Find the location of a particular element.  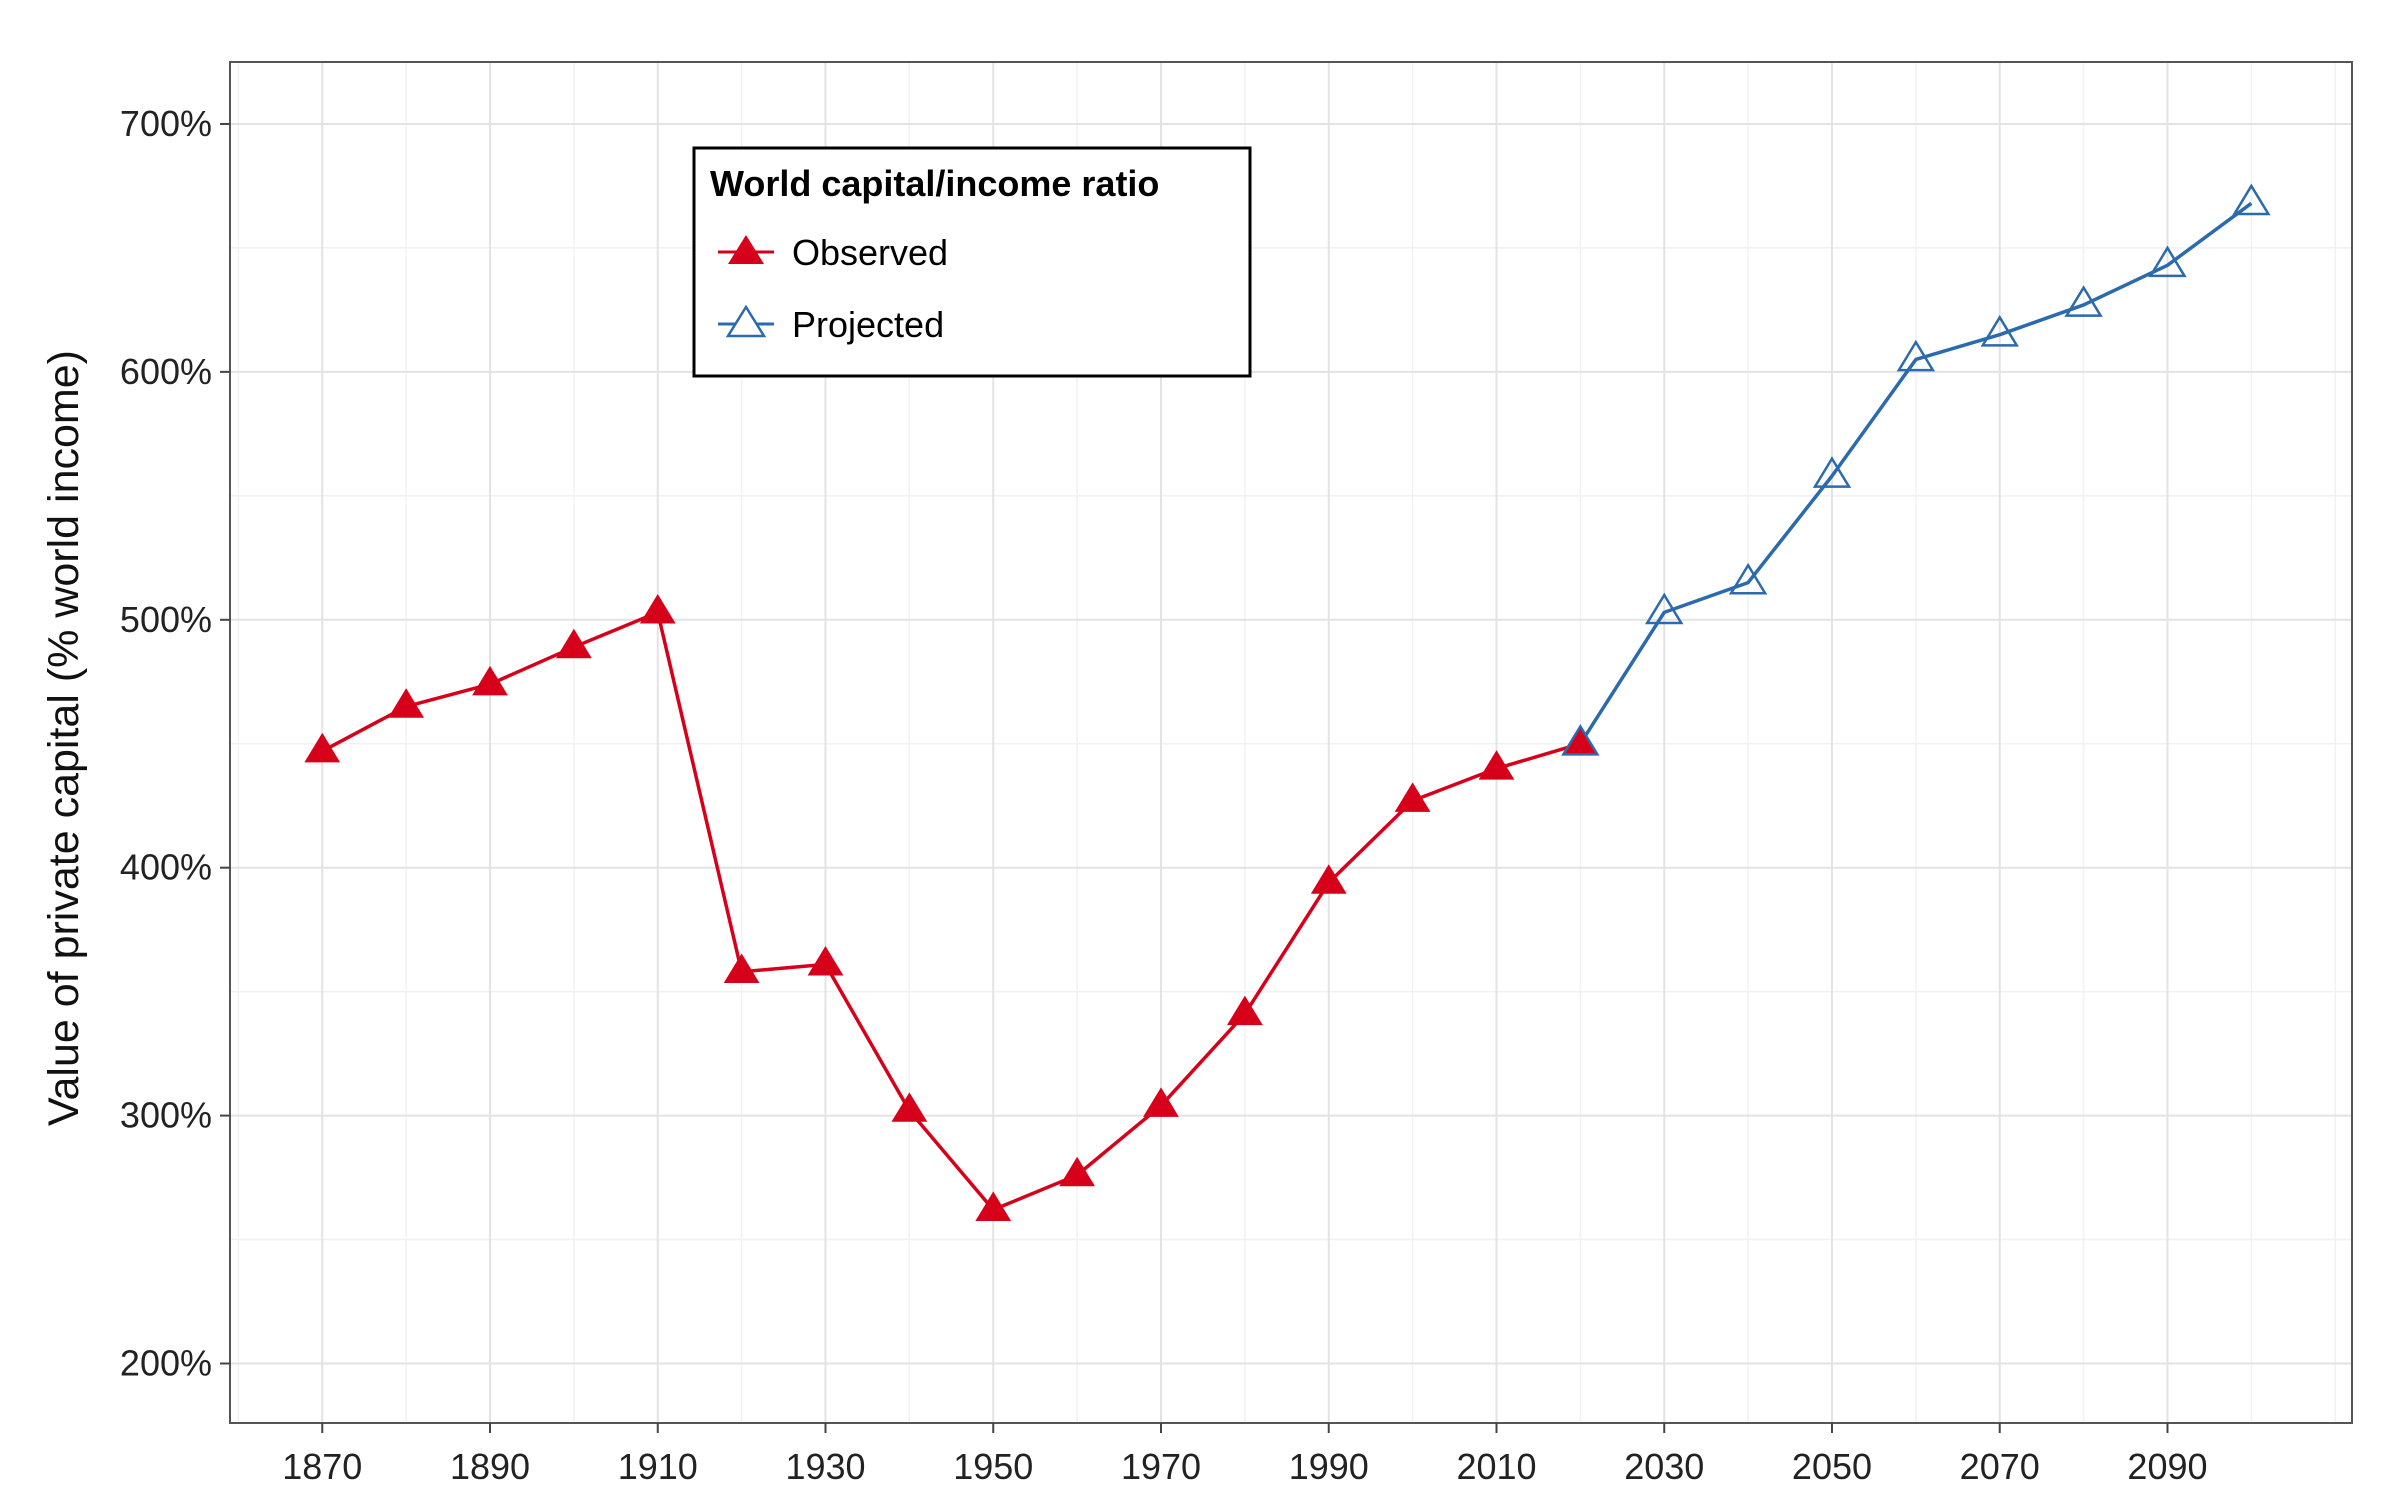

y-tick-label: 200% is located at coordinates (166, 1363).